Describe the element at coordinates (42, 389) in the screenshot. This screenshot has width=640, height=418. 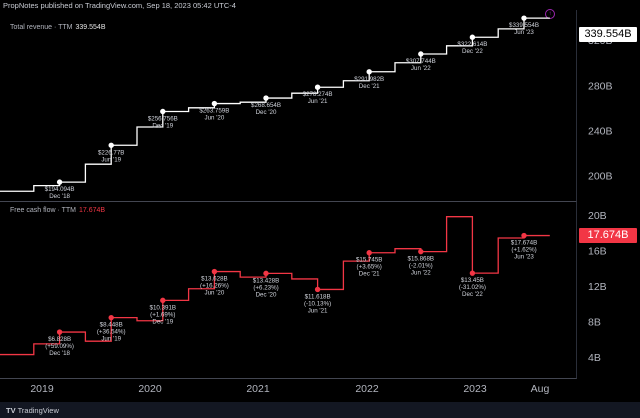
I see `x-tick-0: 2019` at that location.